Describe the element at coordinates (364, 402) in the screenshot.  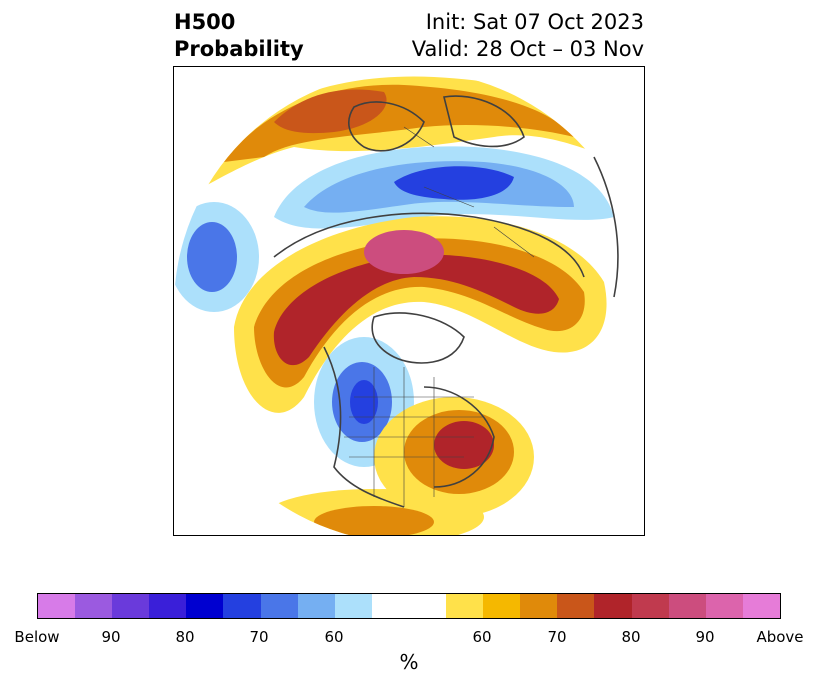
I see `trough-north-america-core` at that location.